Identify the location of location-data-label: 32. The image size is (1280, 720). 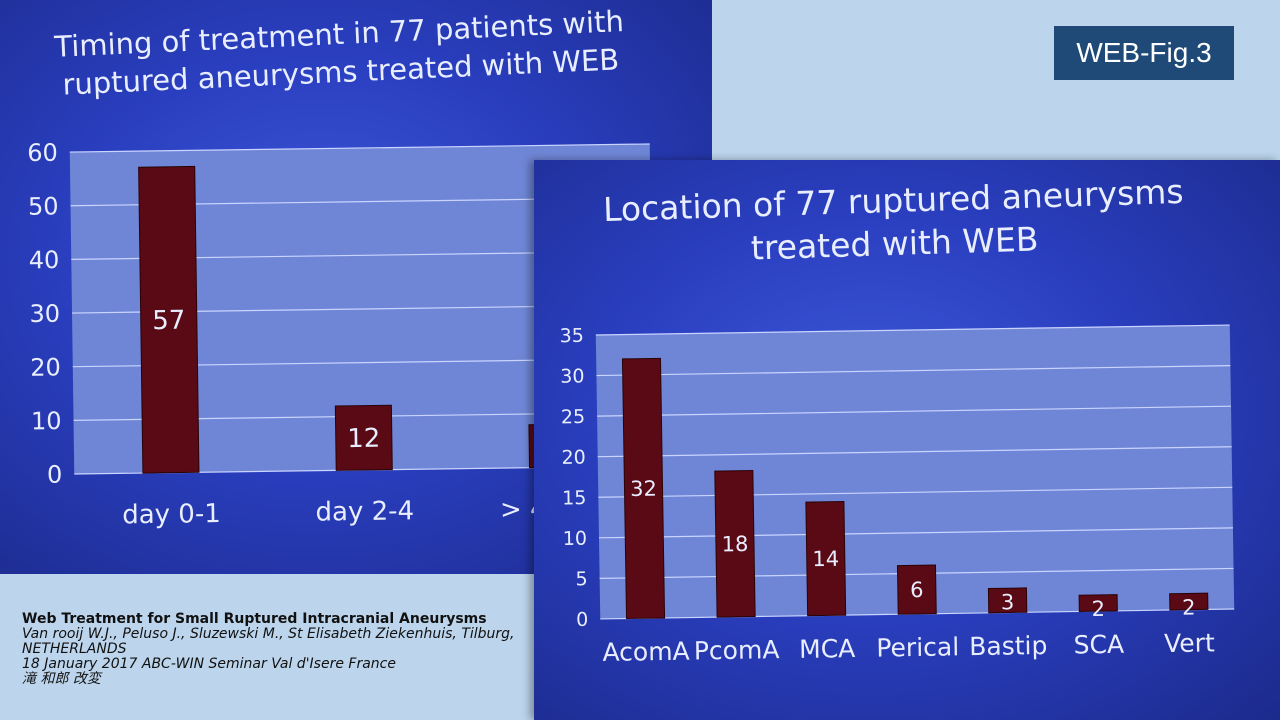
(643, 489).